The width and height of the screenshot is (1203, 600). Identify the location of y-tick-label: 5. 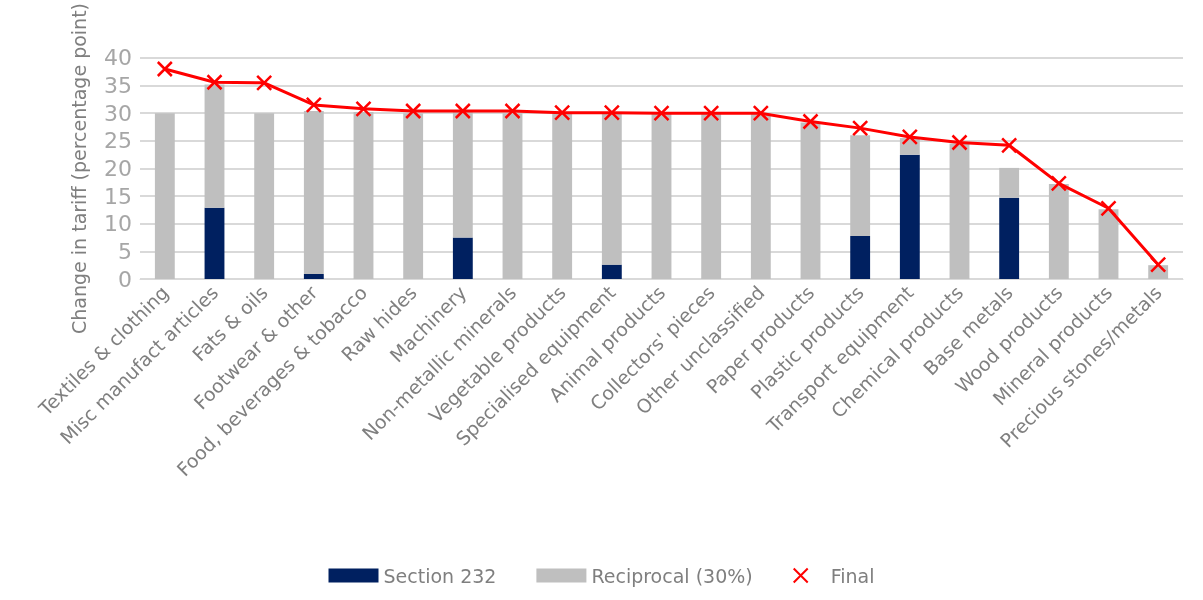
(125, 251).